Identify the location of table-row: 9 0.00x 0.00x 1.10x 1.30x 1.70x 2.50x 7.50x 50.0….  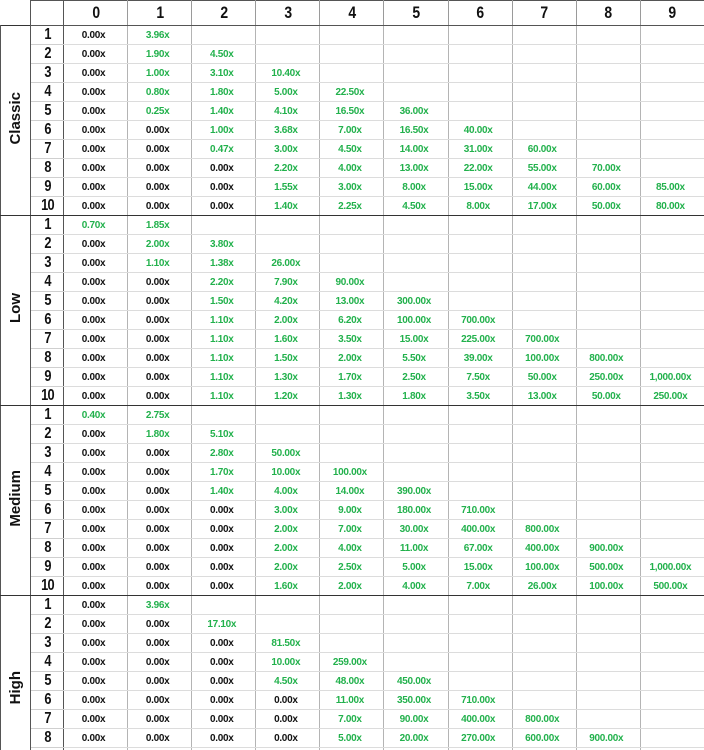
(352, 377).